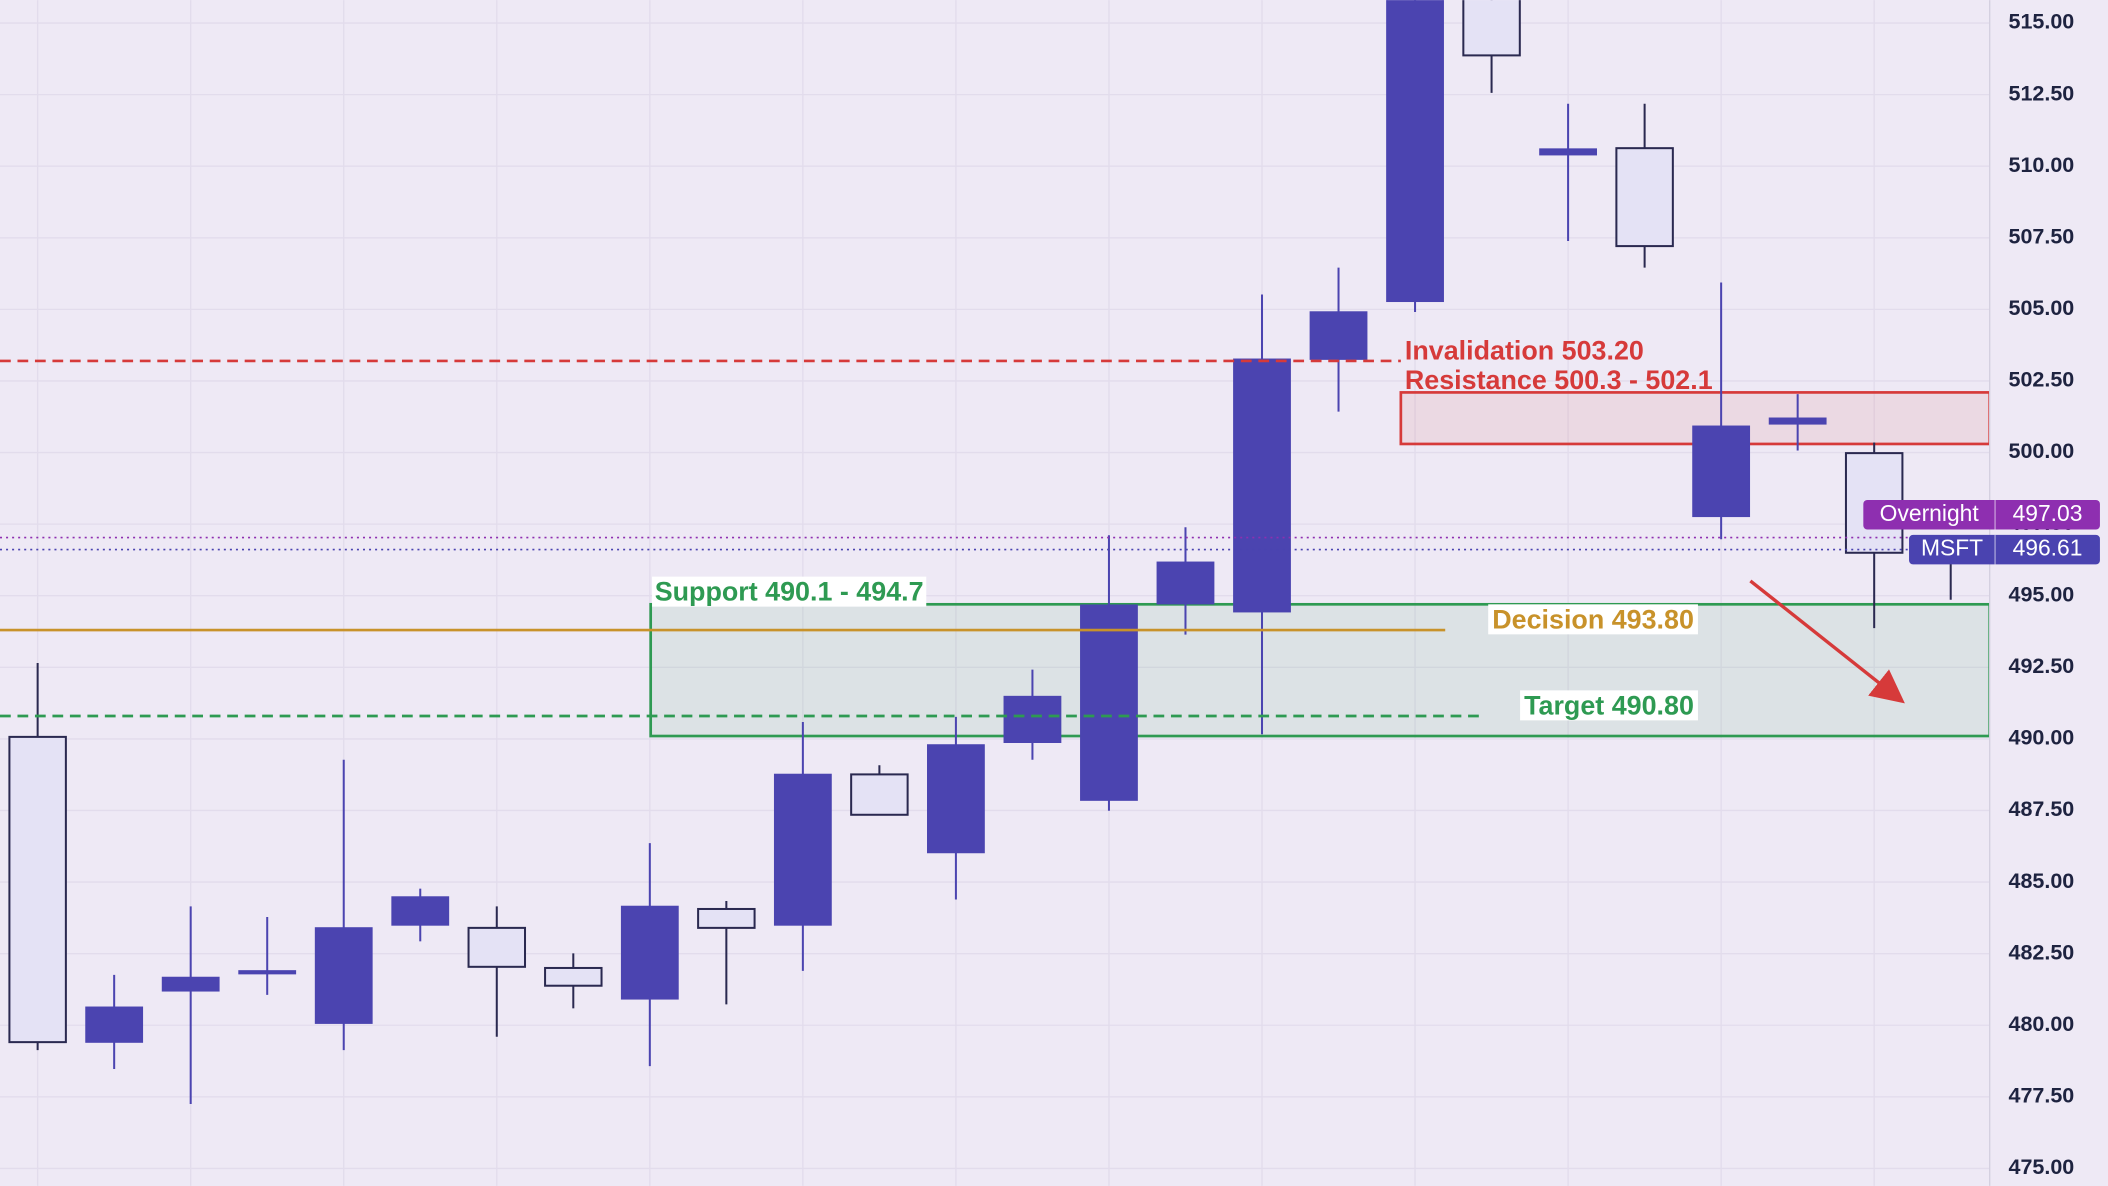 This screenshot has height=1186, width=2108. I want to click on tag-value: 496.61, so click(2048, 548).